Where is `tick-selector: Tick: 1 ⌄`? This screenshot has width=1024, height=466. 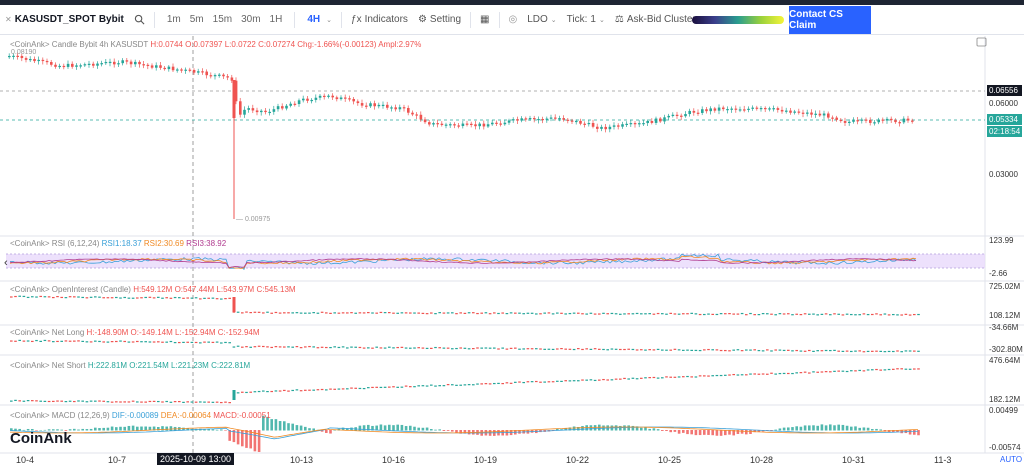
tick-selector: Tick: 1 ⌄ is located at coordinates (586, 20).